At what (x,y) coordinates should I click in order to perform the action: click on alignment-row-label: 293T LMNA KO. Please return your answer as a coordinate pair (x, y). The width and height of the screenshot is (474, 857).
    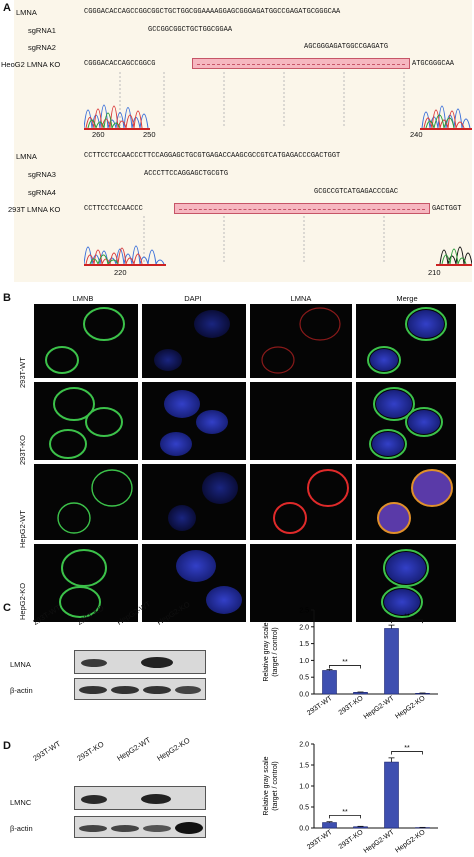
    Looking at the image, I should click on (34, 209).